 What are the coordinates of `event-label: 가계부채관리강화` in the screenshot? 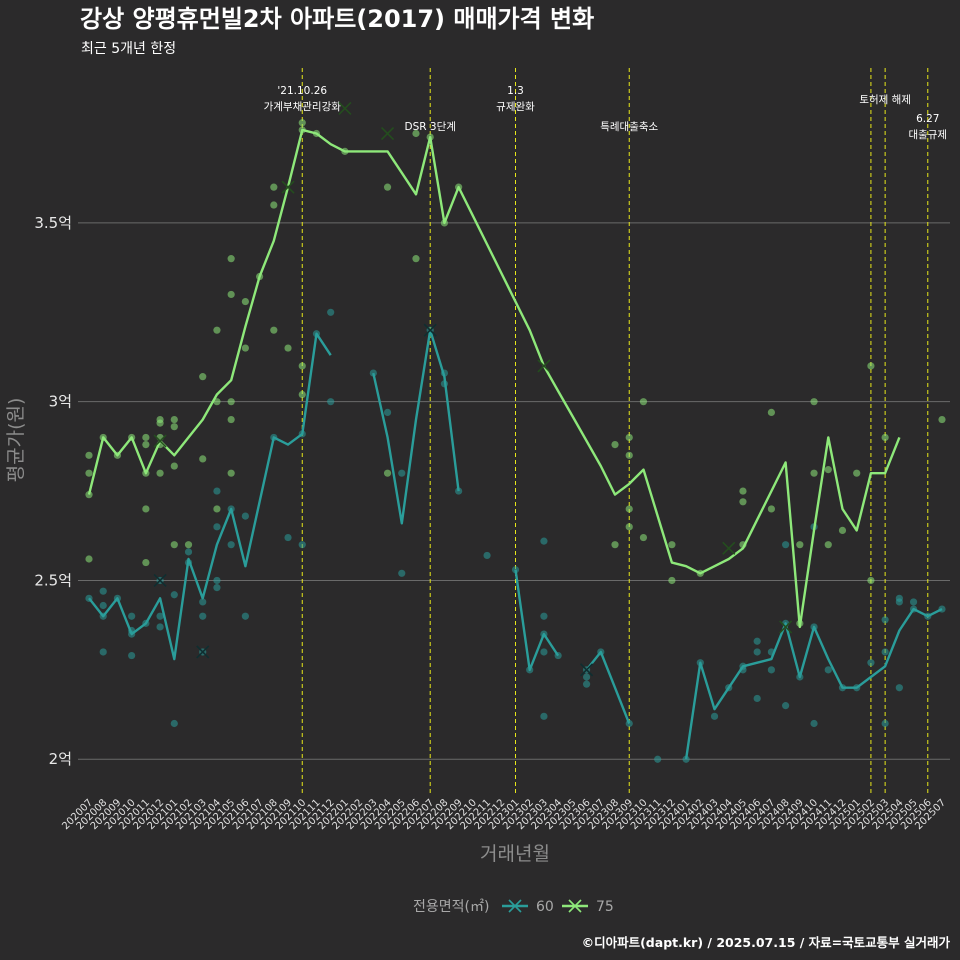 It's located at (303, 107).